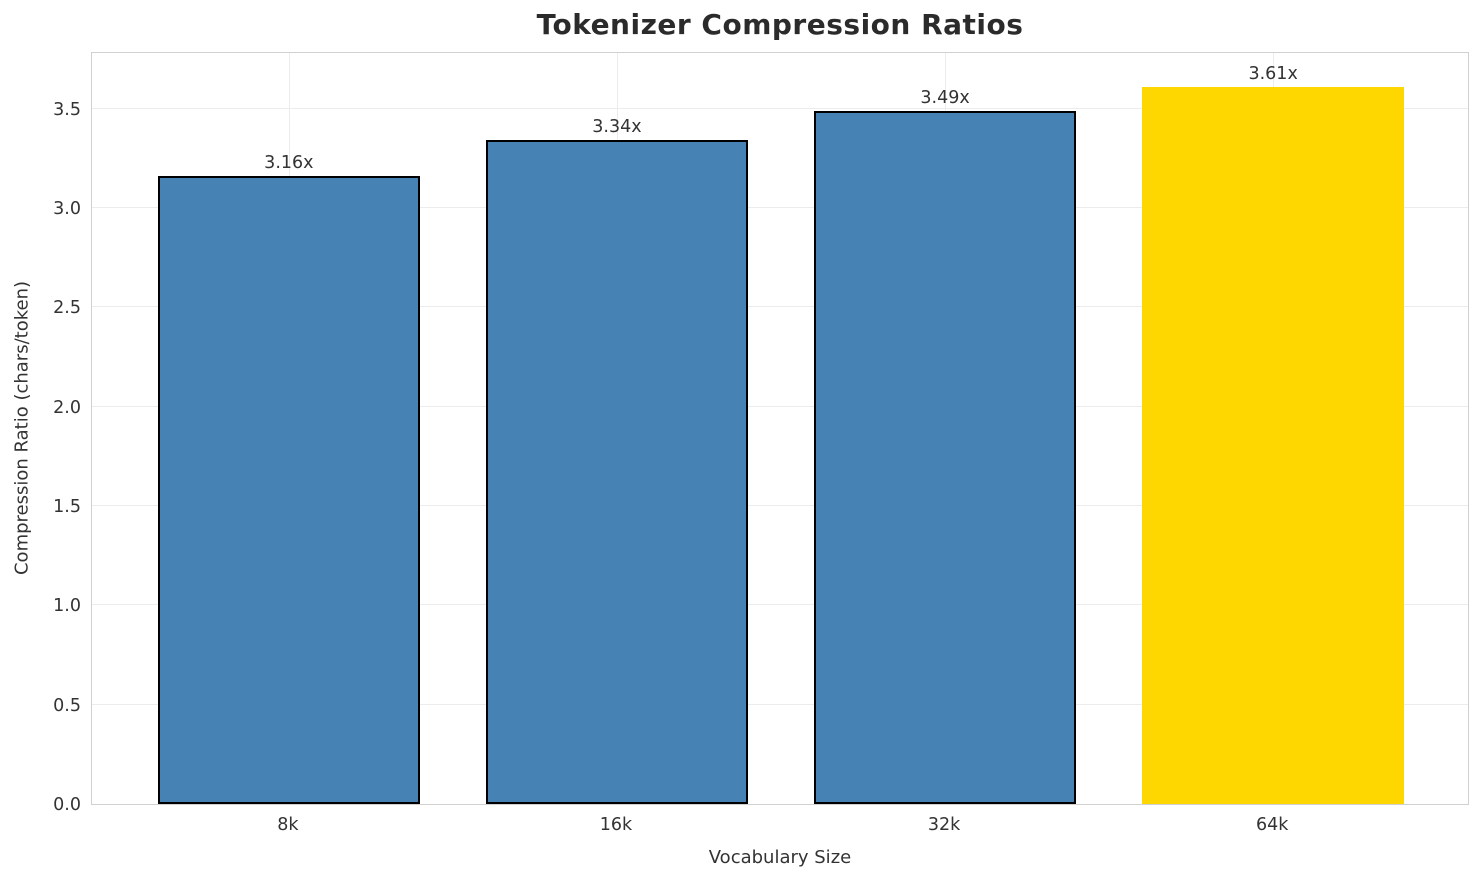 Image resolution: width=1484 pixels, height=885 pixels. I want to click on bar-value-label-32k: 3.49x, so click(945, 97).